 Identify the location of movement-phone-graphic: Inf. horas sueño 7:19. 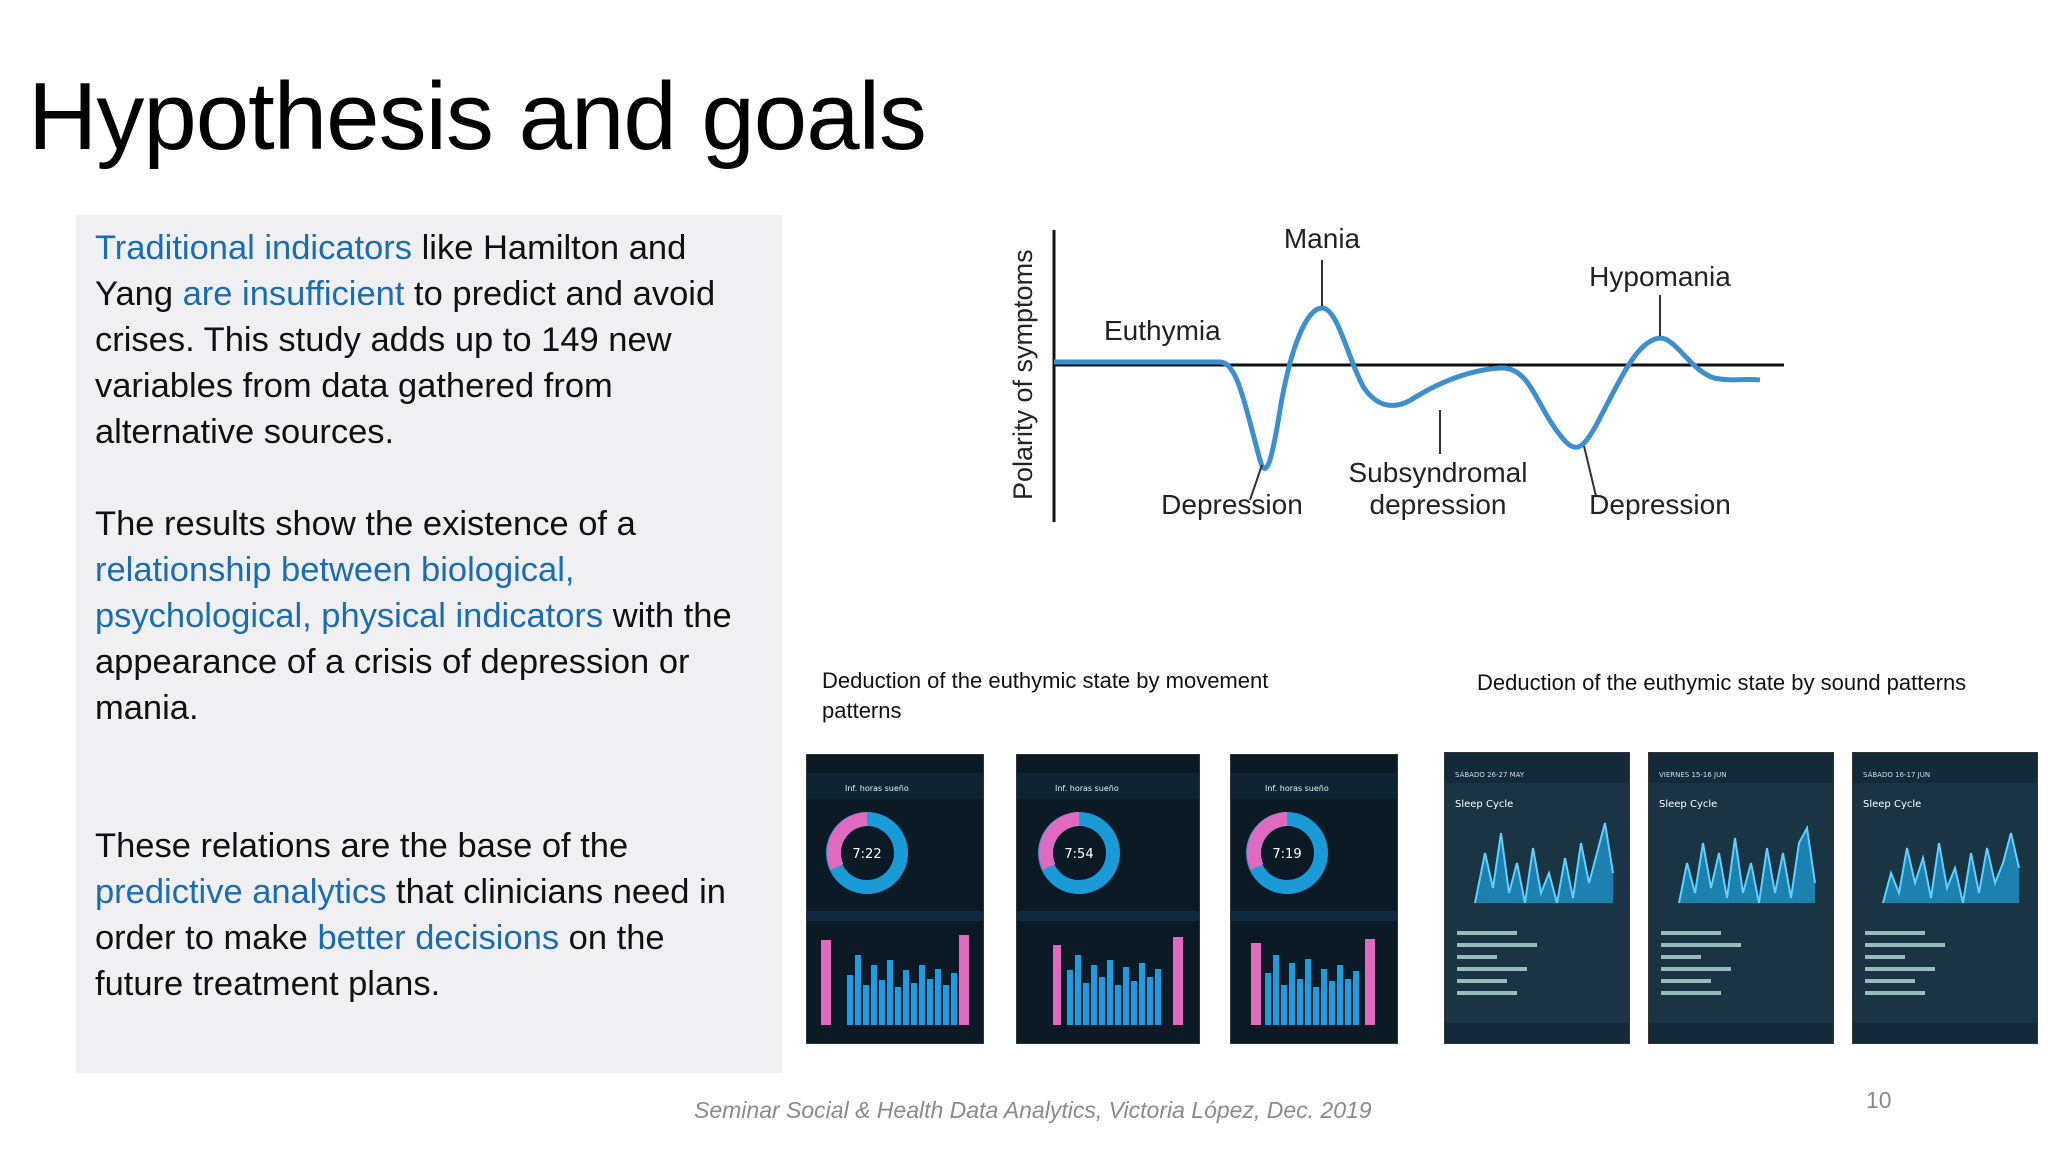
(1314, 899).